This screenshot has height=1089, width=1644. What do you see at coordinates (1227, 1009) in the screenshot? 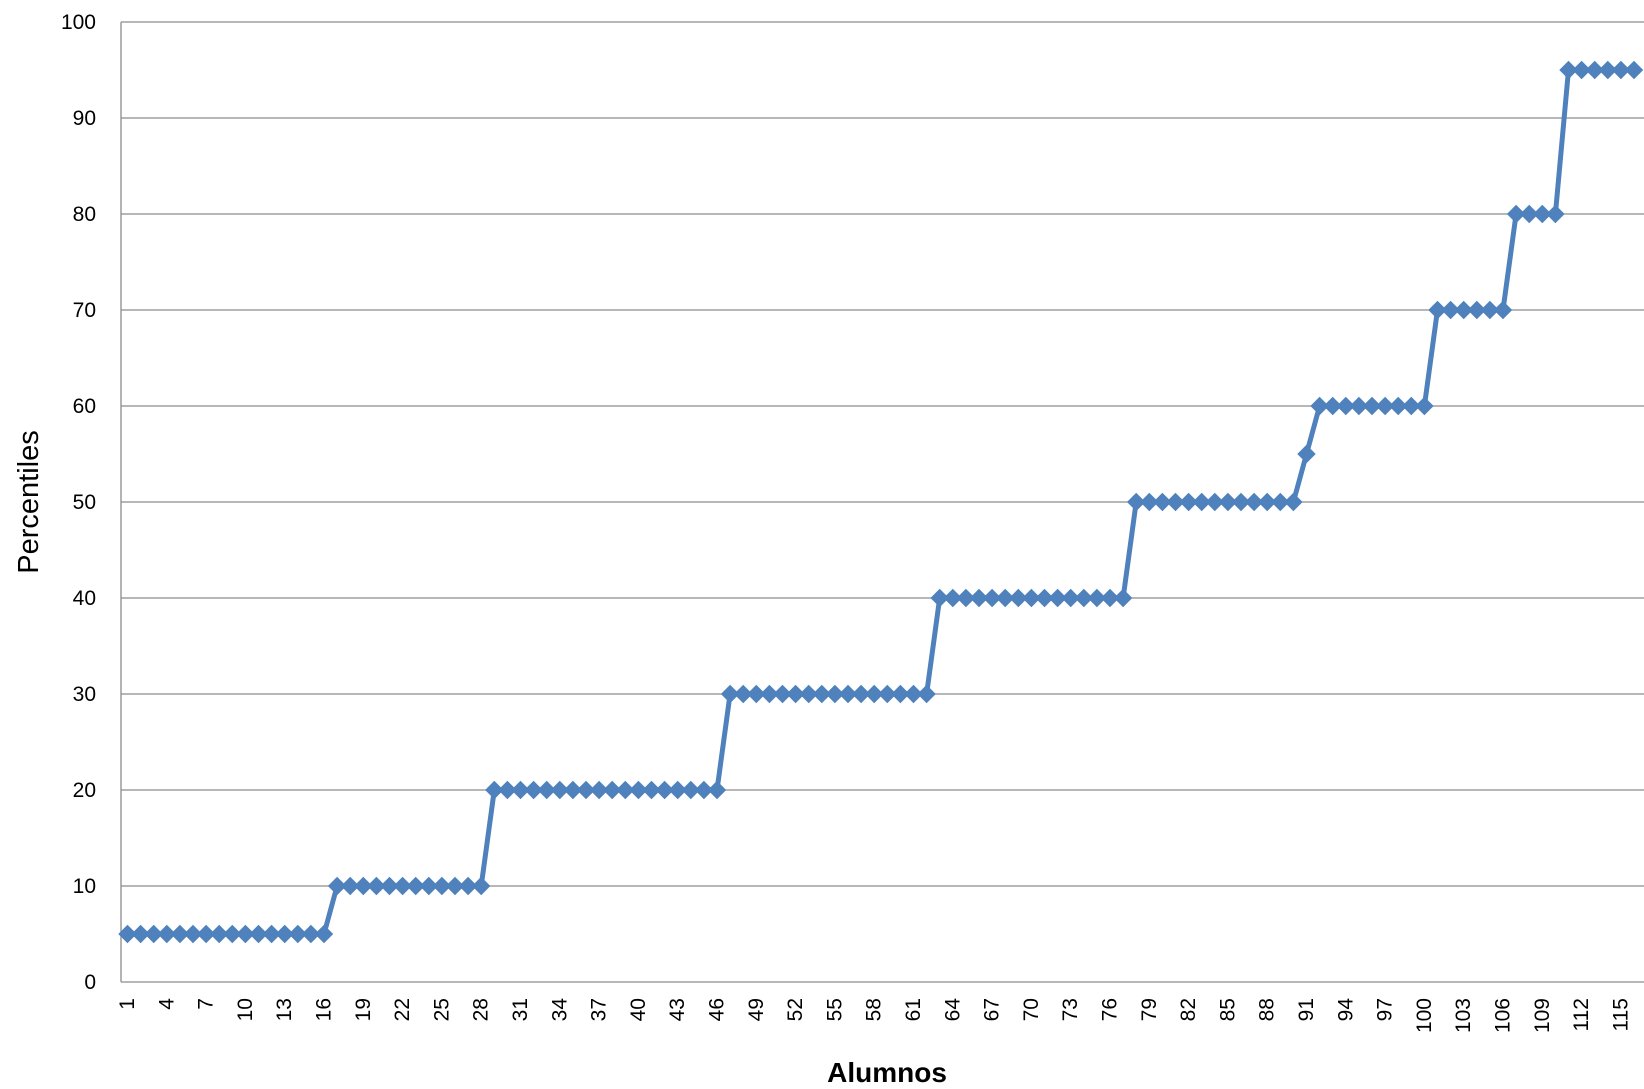
I see `x-tick-label: 85` at bounding box center [1227, 1009].